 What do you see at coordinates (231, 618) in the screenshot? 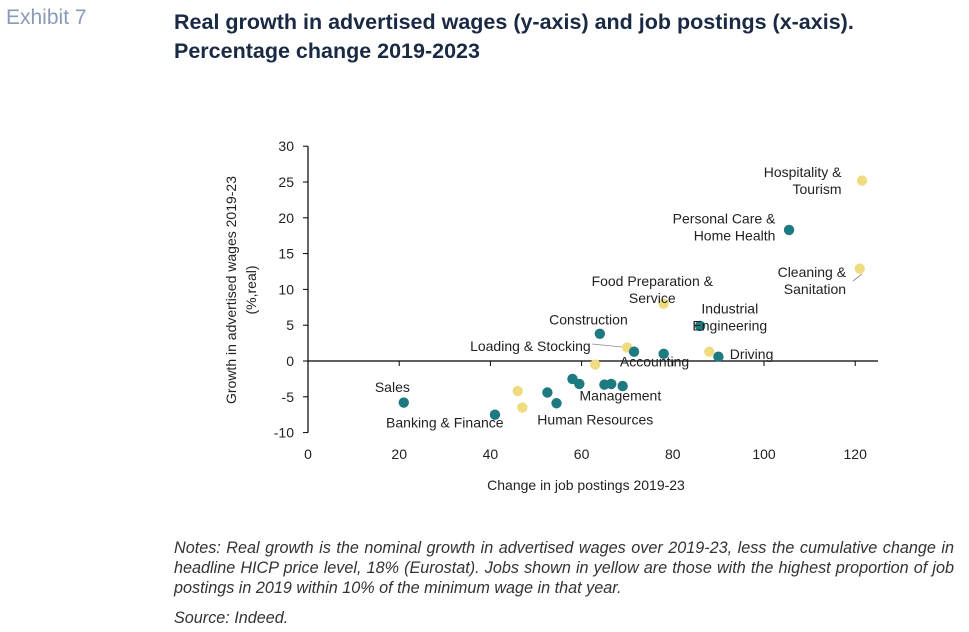
I see `chart-source: Source: Indeed.` at bounding box center [231, 618].